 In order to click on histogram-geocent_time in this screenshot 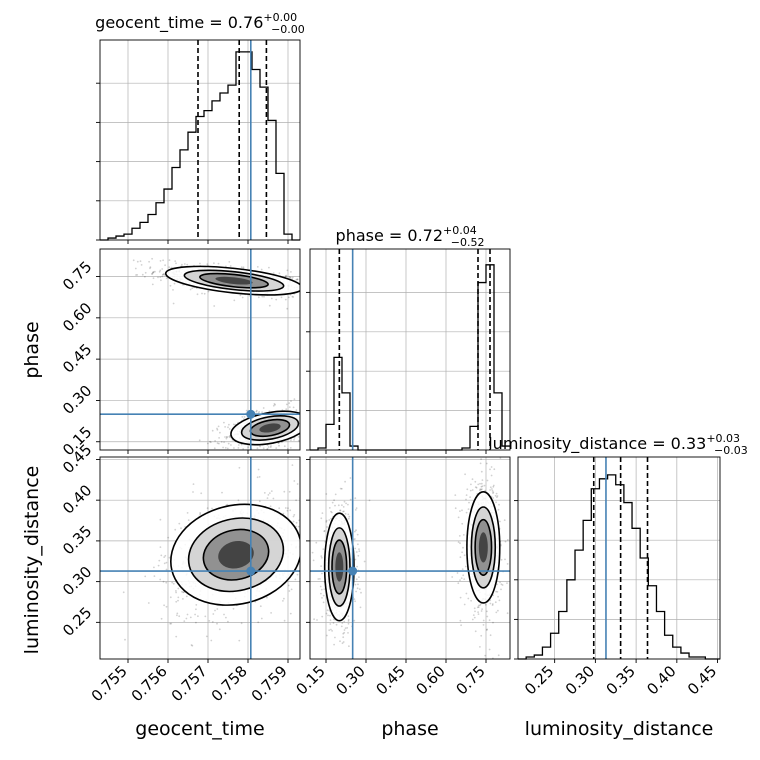, I will do `click(200, 146)`.